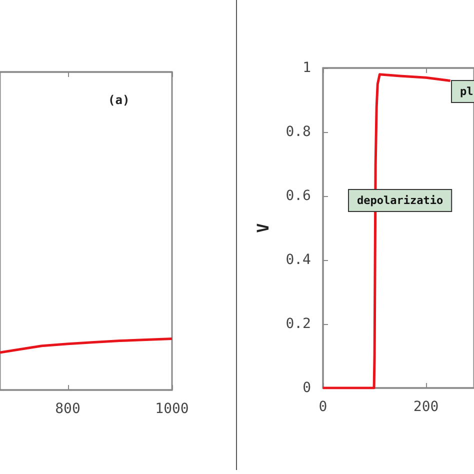 This screenshot has height=474, width=474. Describe the element at coordinates (298, 132) in the screenshot. I see `y-tick-label: 0.8` at that location.